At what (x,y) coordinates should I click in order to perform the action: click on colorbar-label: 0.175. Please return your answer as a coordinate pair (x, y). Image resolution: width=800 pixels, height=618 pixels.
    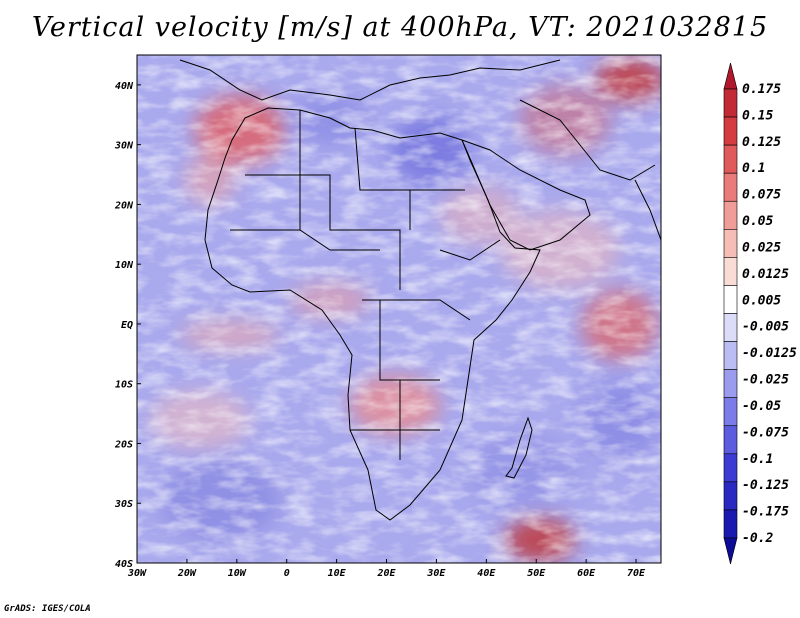
    Looking at the image, I should click on (761, 89).